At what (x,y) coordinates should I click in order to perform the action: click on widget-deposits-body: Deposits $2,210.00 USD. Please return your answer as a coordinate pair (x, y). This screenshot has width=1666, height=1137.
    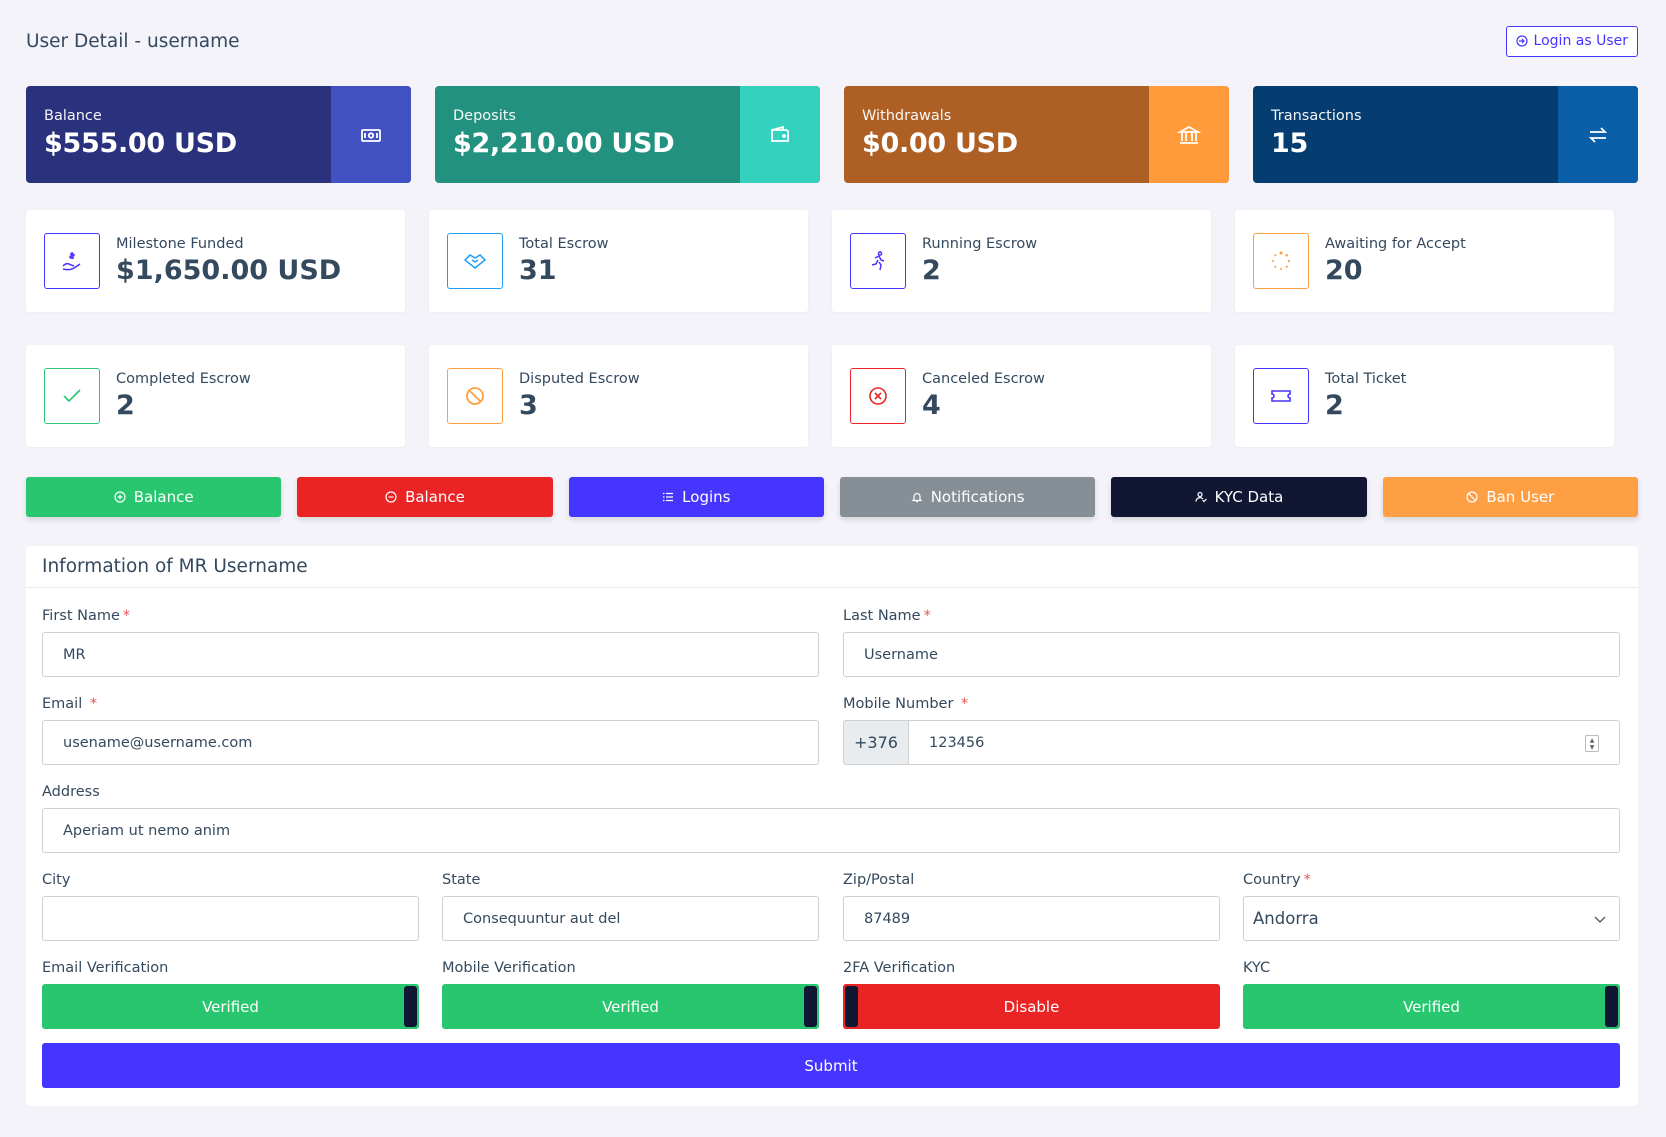
    Looking at the image, I should click on (587, 134).